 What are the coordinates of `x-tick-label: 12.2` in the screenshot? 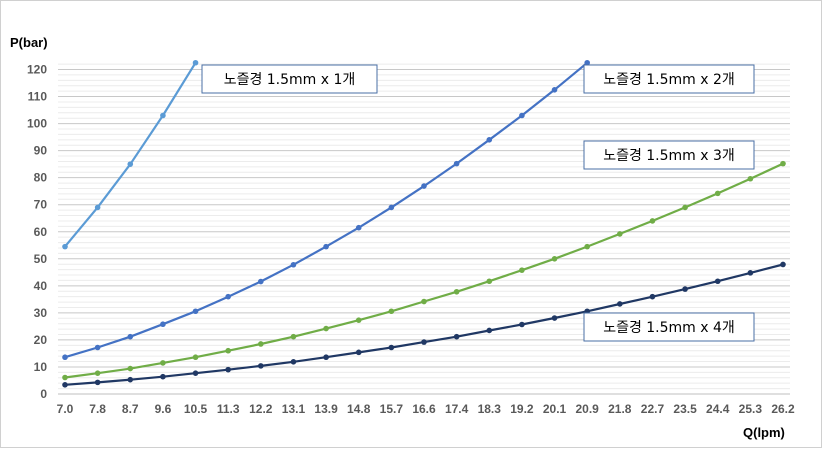 It's located at (261, 409).